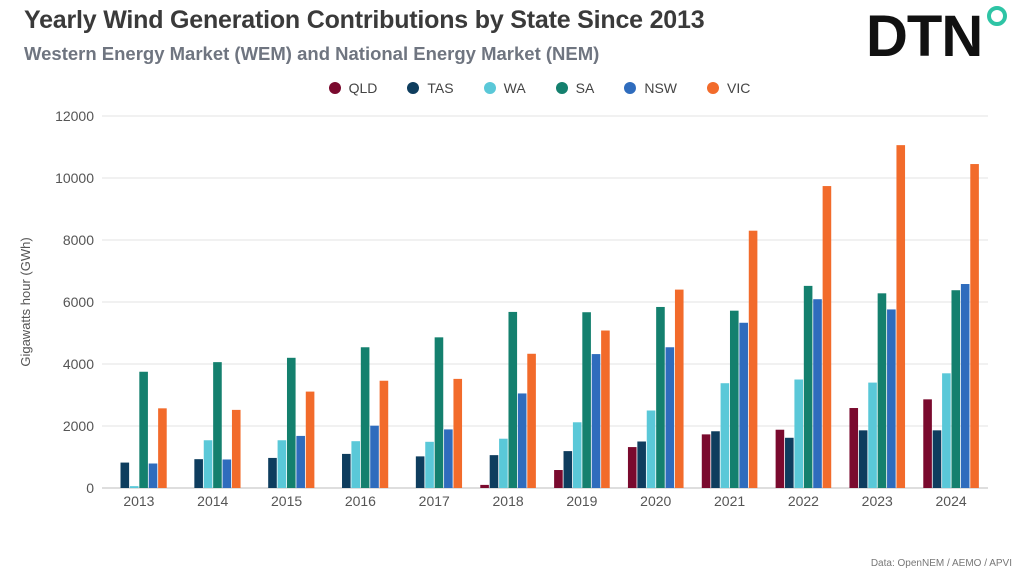 This screenshot has width=1024, height=576. What do you see at coordinates (891, 398) in the screenshot?
I see `bar-nsw-2023` at bounding box center [891, 398].